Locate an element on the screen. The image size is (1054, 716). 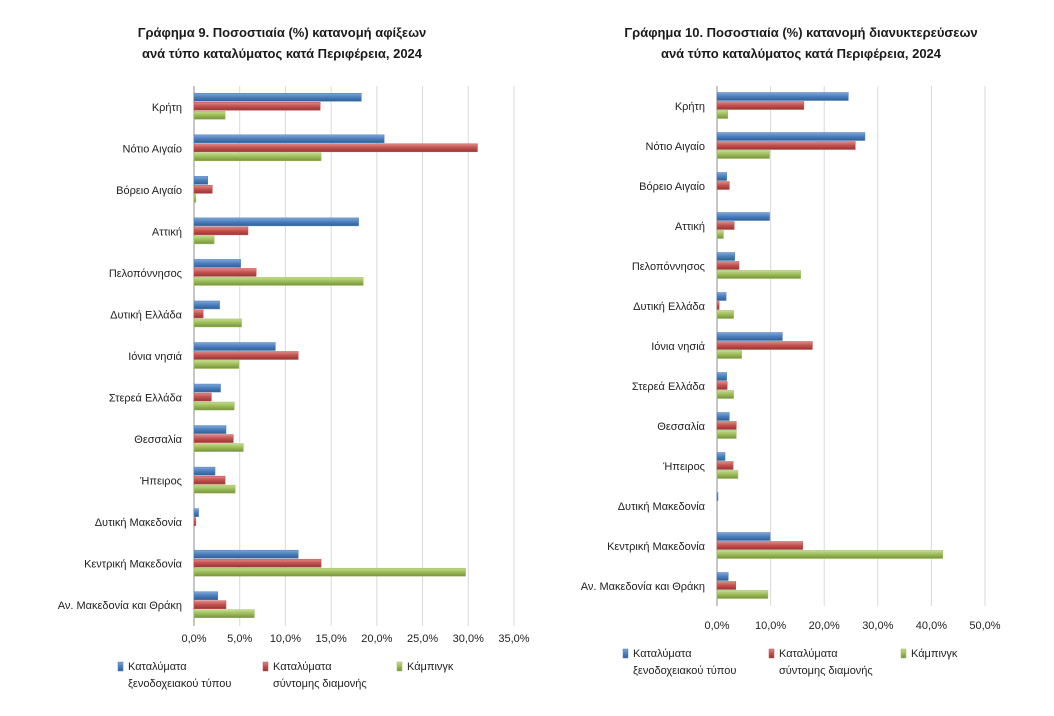
x-tick-label: 20,0% is located at coordinates (376, 639).